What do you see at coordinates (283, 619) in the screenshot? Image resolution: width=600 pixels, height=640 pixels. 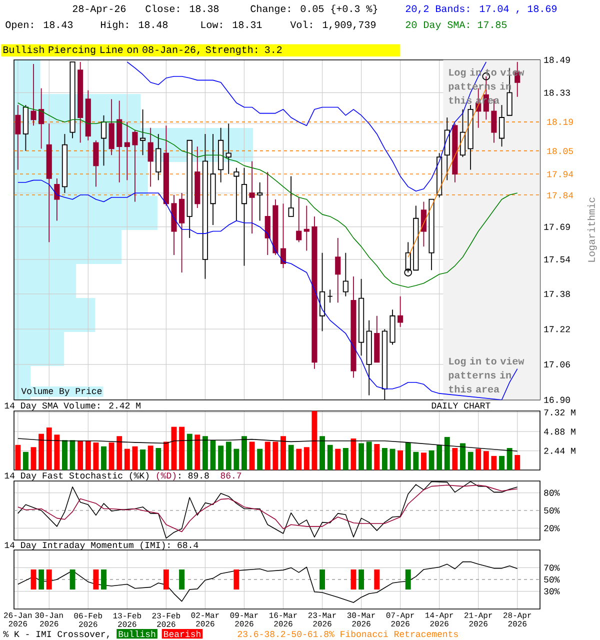 I see `x-tick-label: 16-Mar 2026` at bounding box center [283, 619].